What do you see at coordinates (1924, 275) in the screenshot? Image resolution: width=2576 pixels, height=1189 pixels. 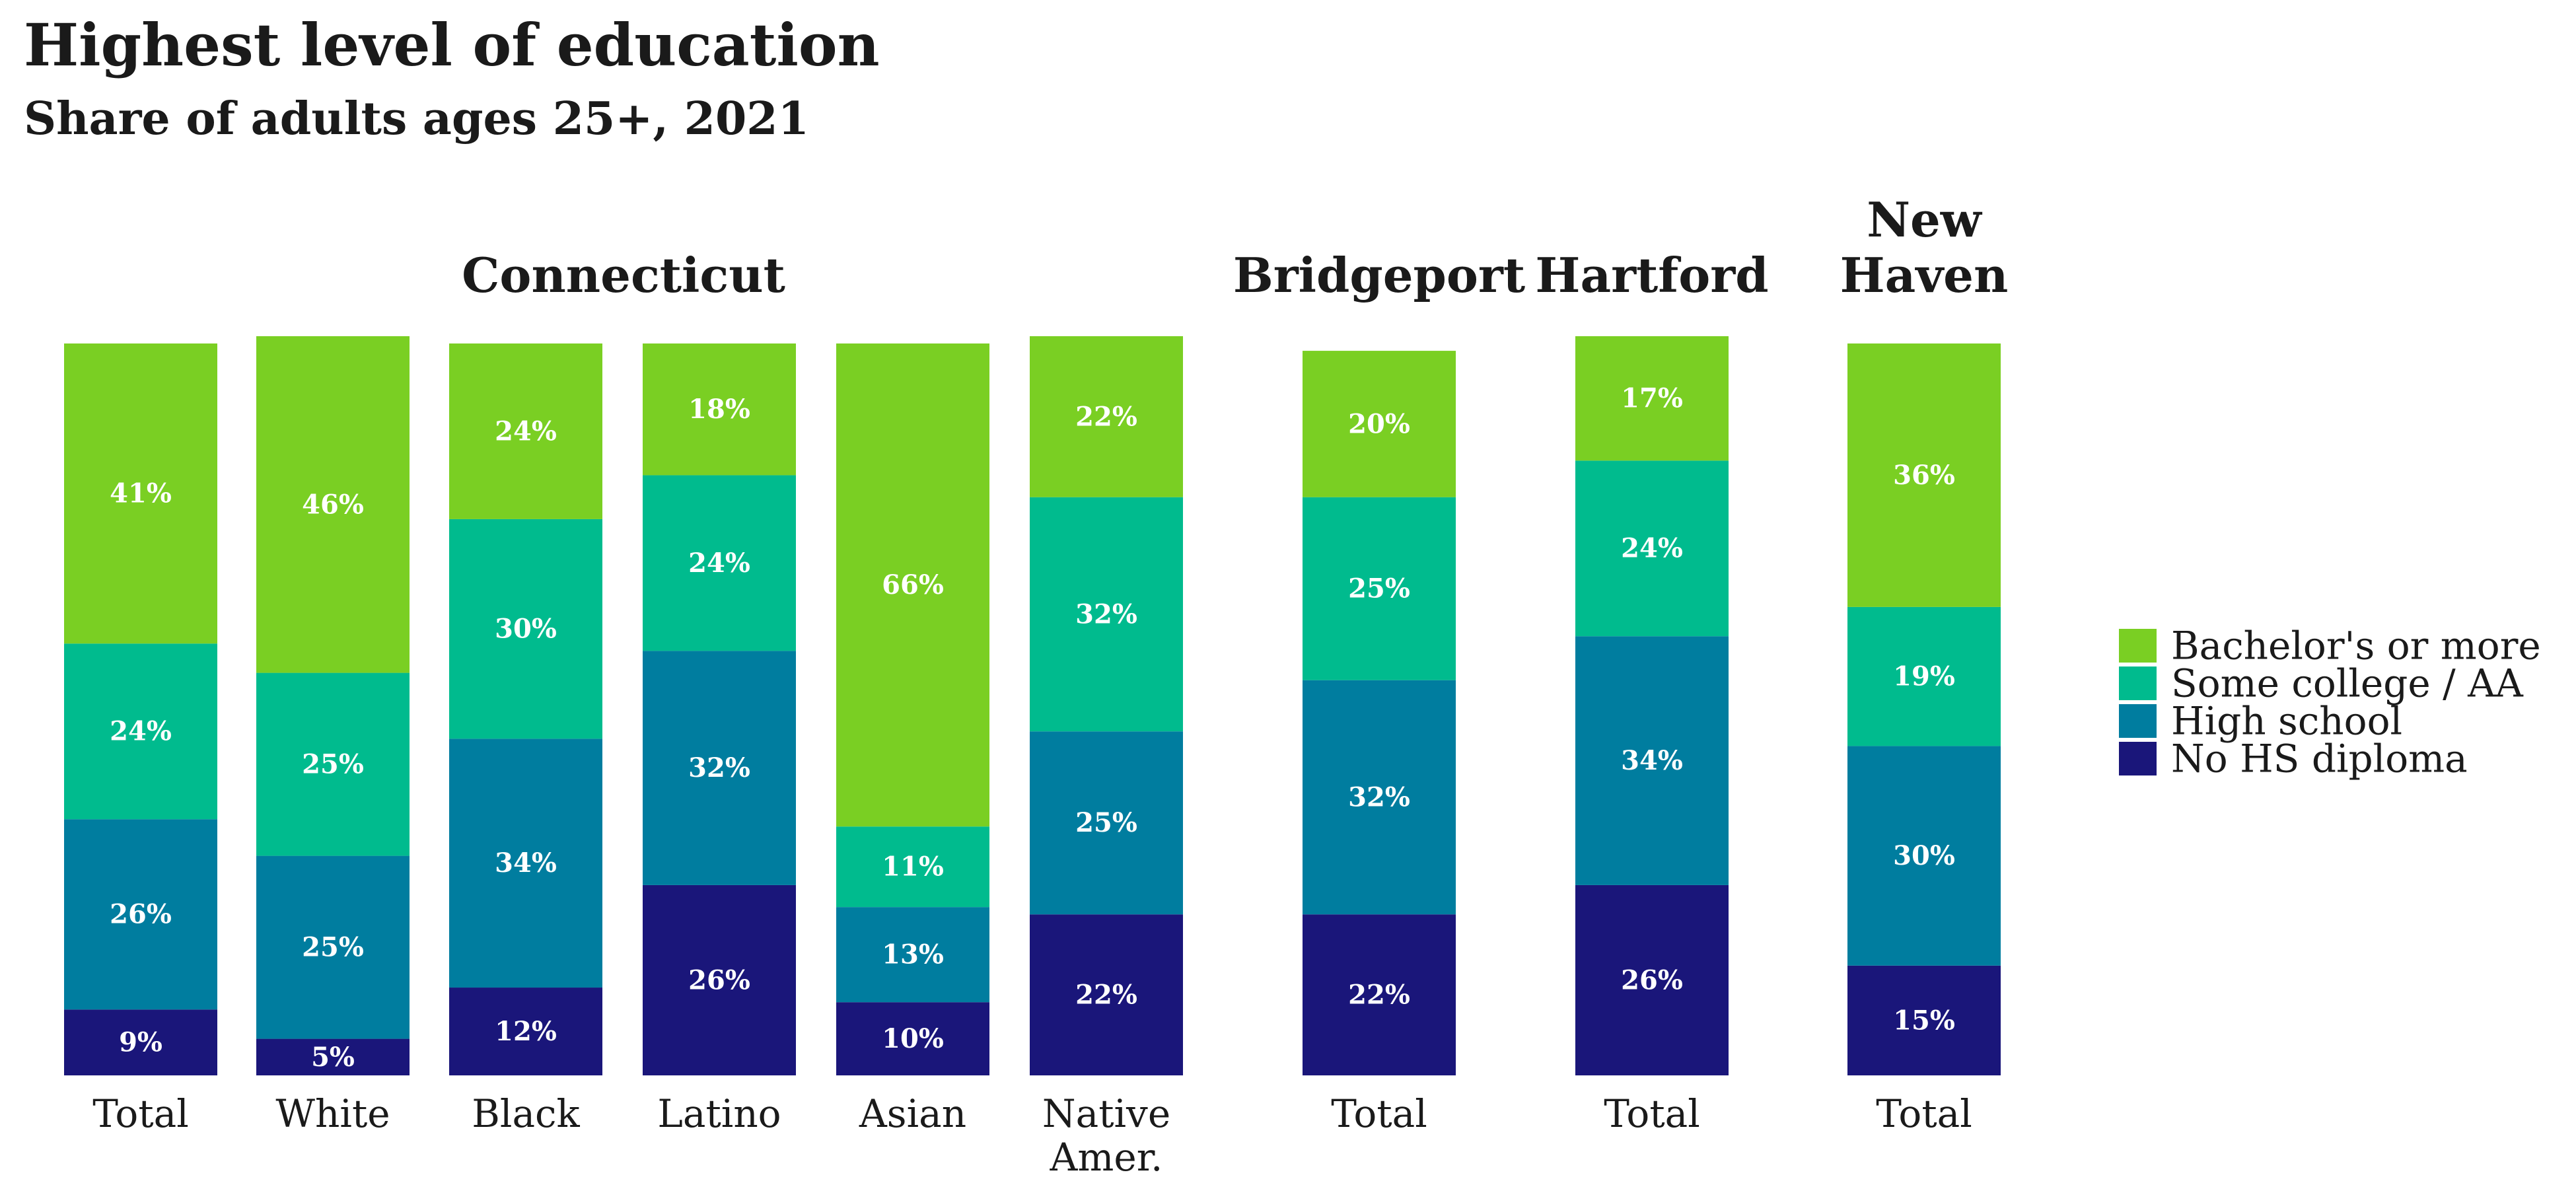 I see `group-label: Haven` at bounding box center [1924, 275].